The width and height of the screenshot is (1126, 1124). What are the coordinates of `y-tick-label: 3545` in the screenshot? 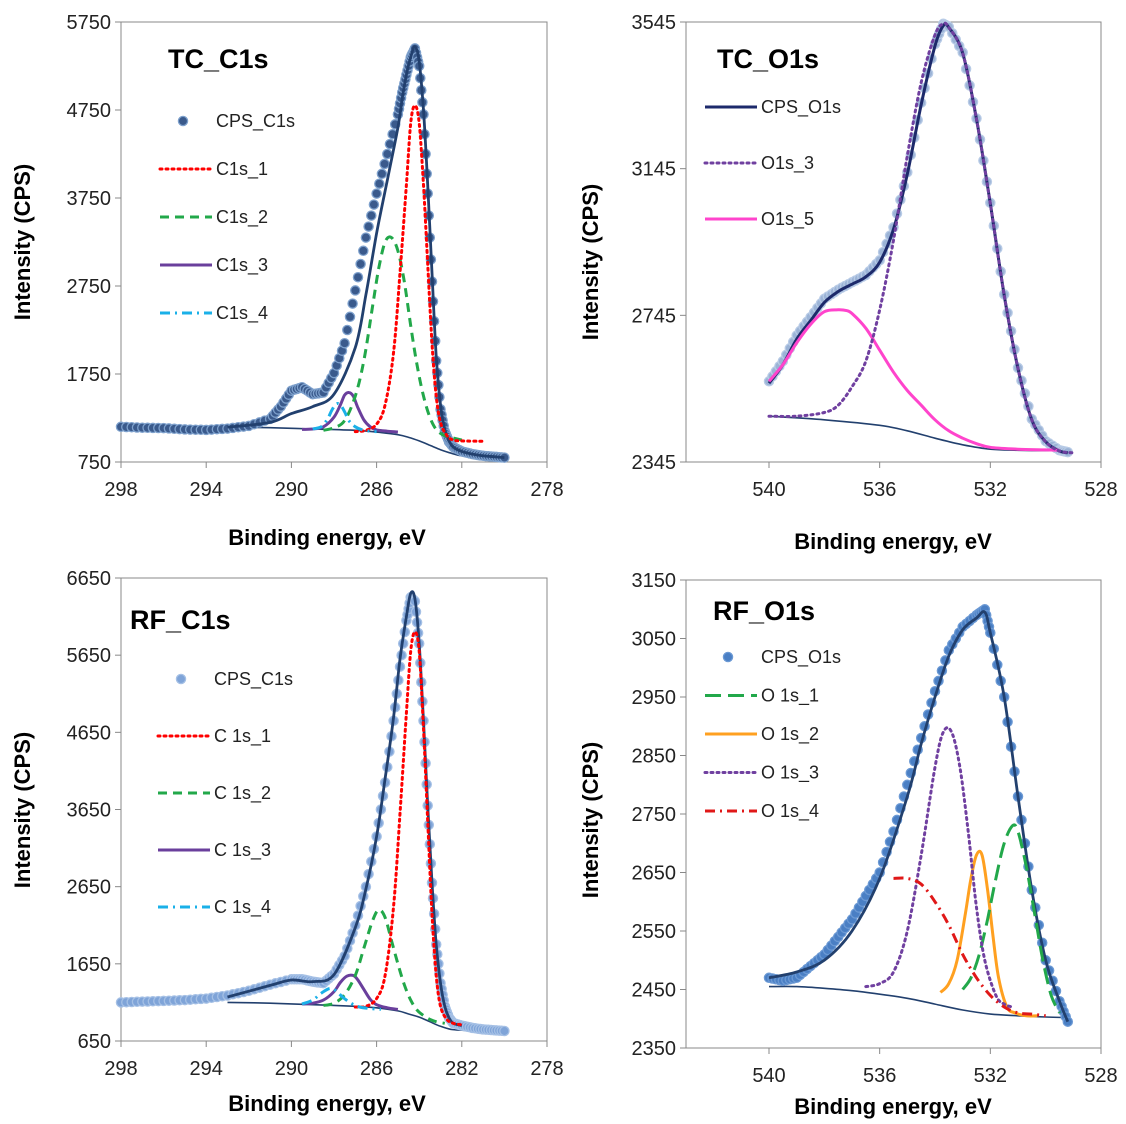 It's located at (654, 23).